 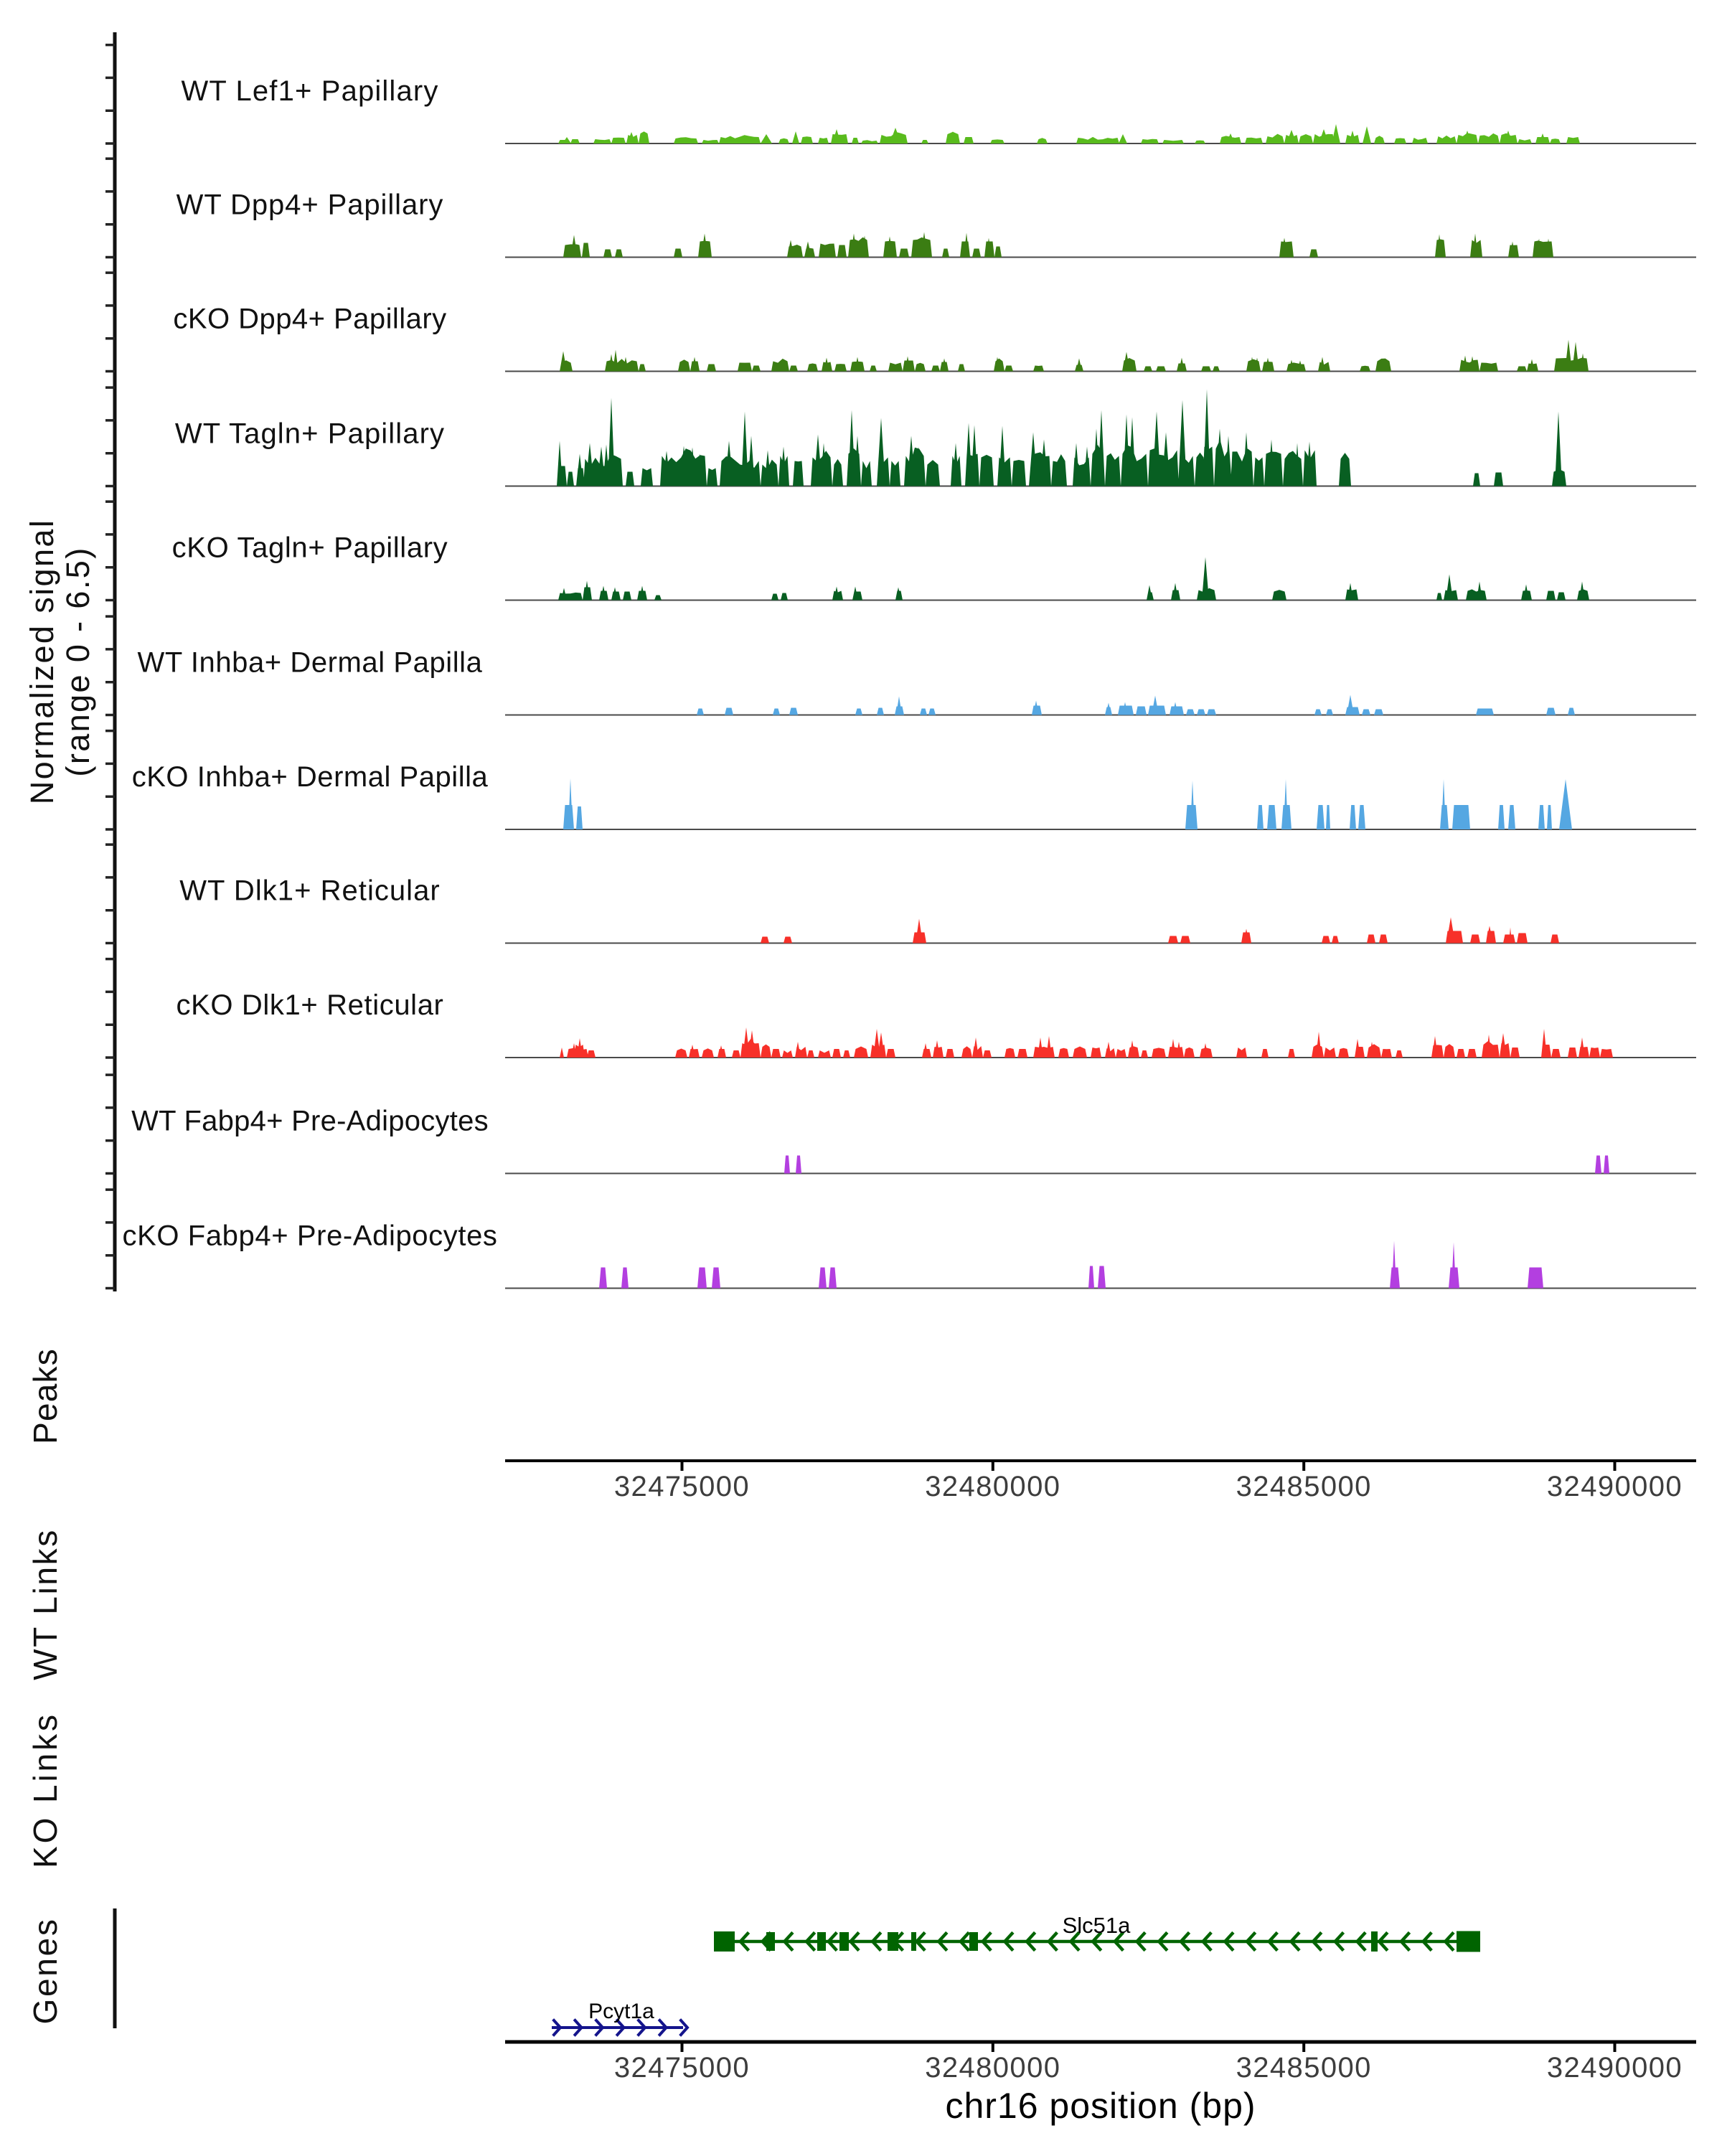 I want to click on svg-text: cKO Dlk1+ Reticular, so click(x=310, y=1005).